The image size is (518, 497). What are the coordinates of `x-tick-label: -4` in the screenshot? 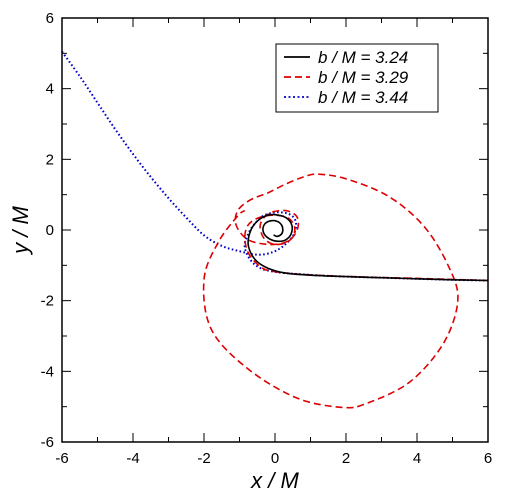 It's located at (132, 458).